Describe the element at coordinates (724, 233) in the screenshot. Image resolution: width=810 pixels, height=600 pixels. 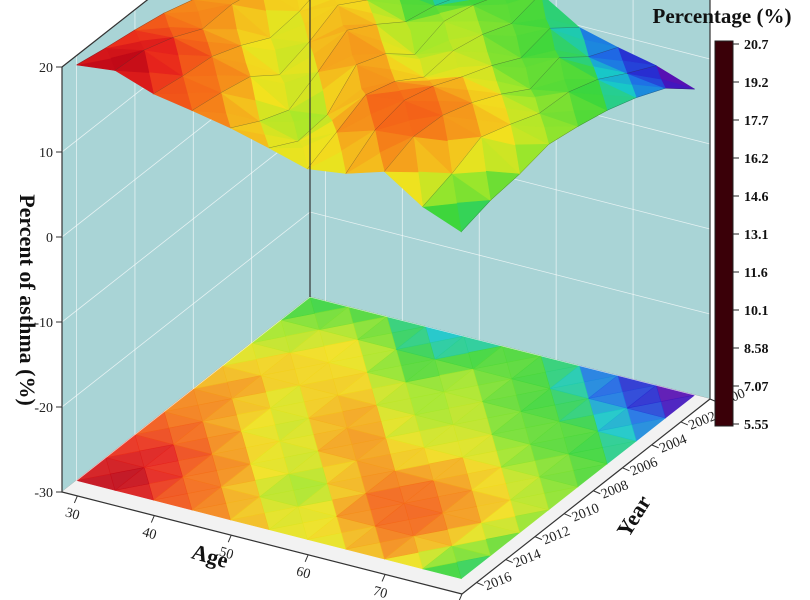
I see `colorbar-bar` at that location.